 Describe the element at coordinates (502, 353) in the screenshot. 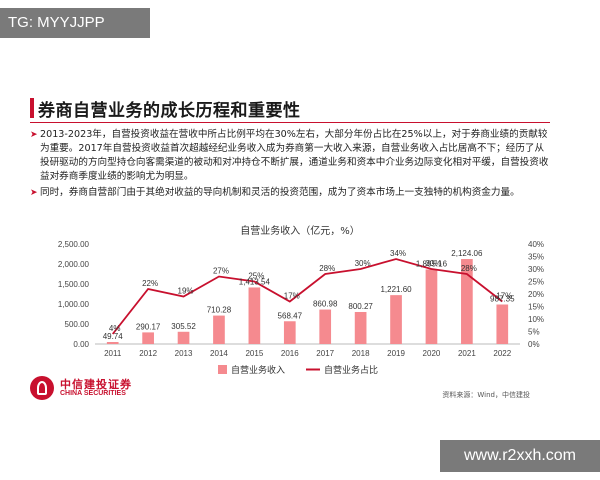

I see `x-tick-label: 2022` at that location.